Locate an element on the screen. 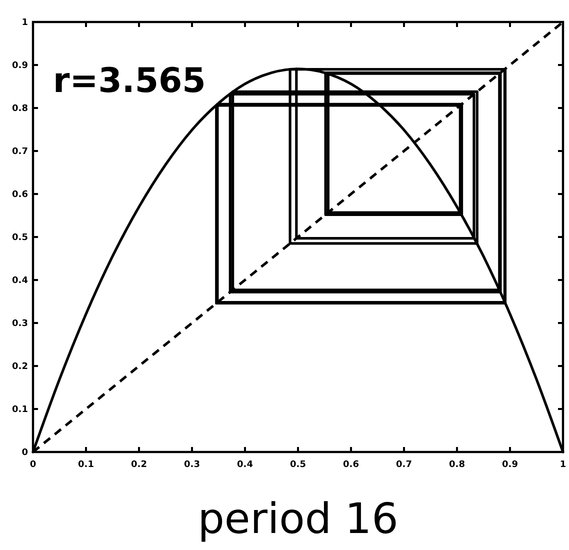 The image size is (569, 550). x-tick-label: 0.5 is located at coordinates (298, 465).